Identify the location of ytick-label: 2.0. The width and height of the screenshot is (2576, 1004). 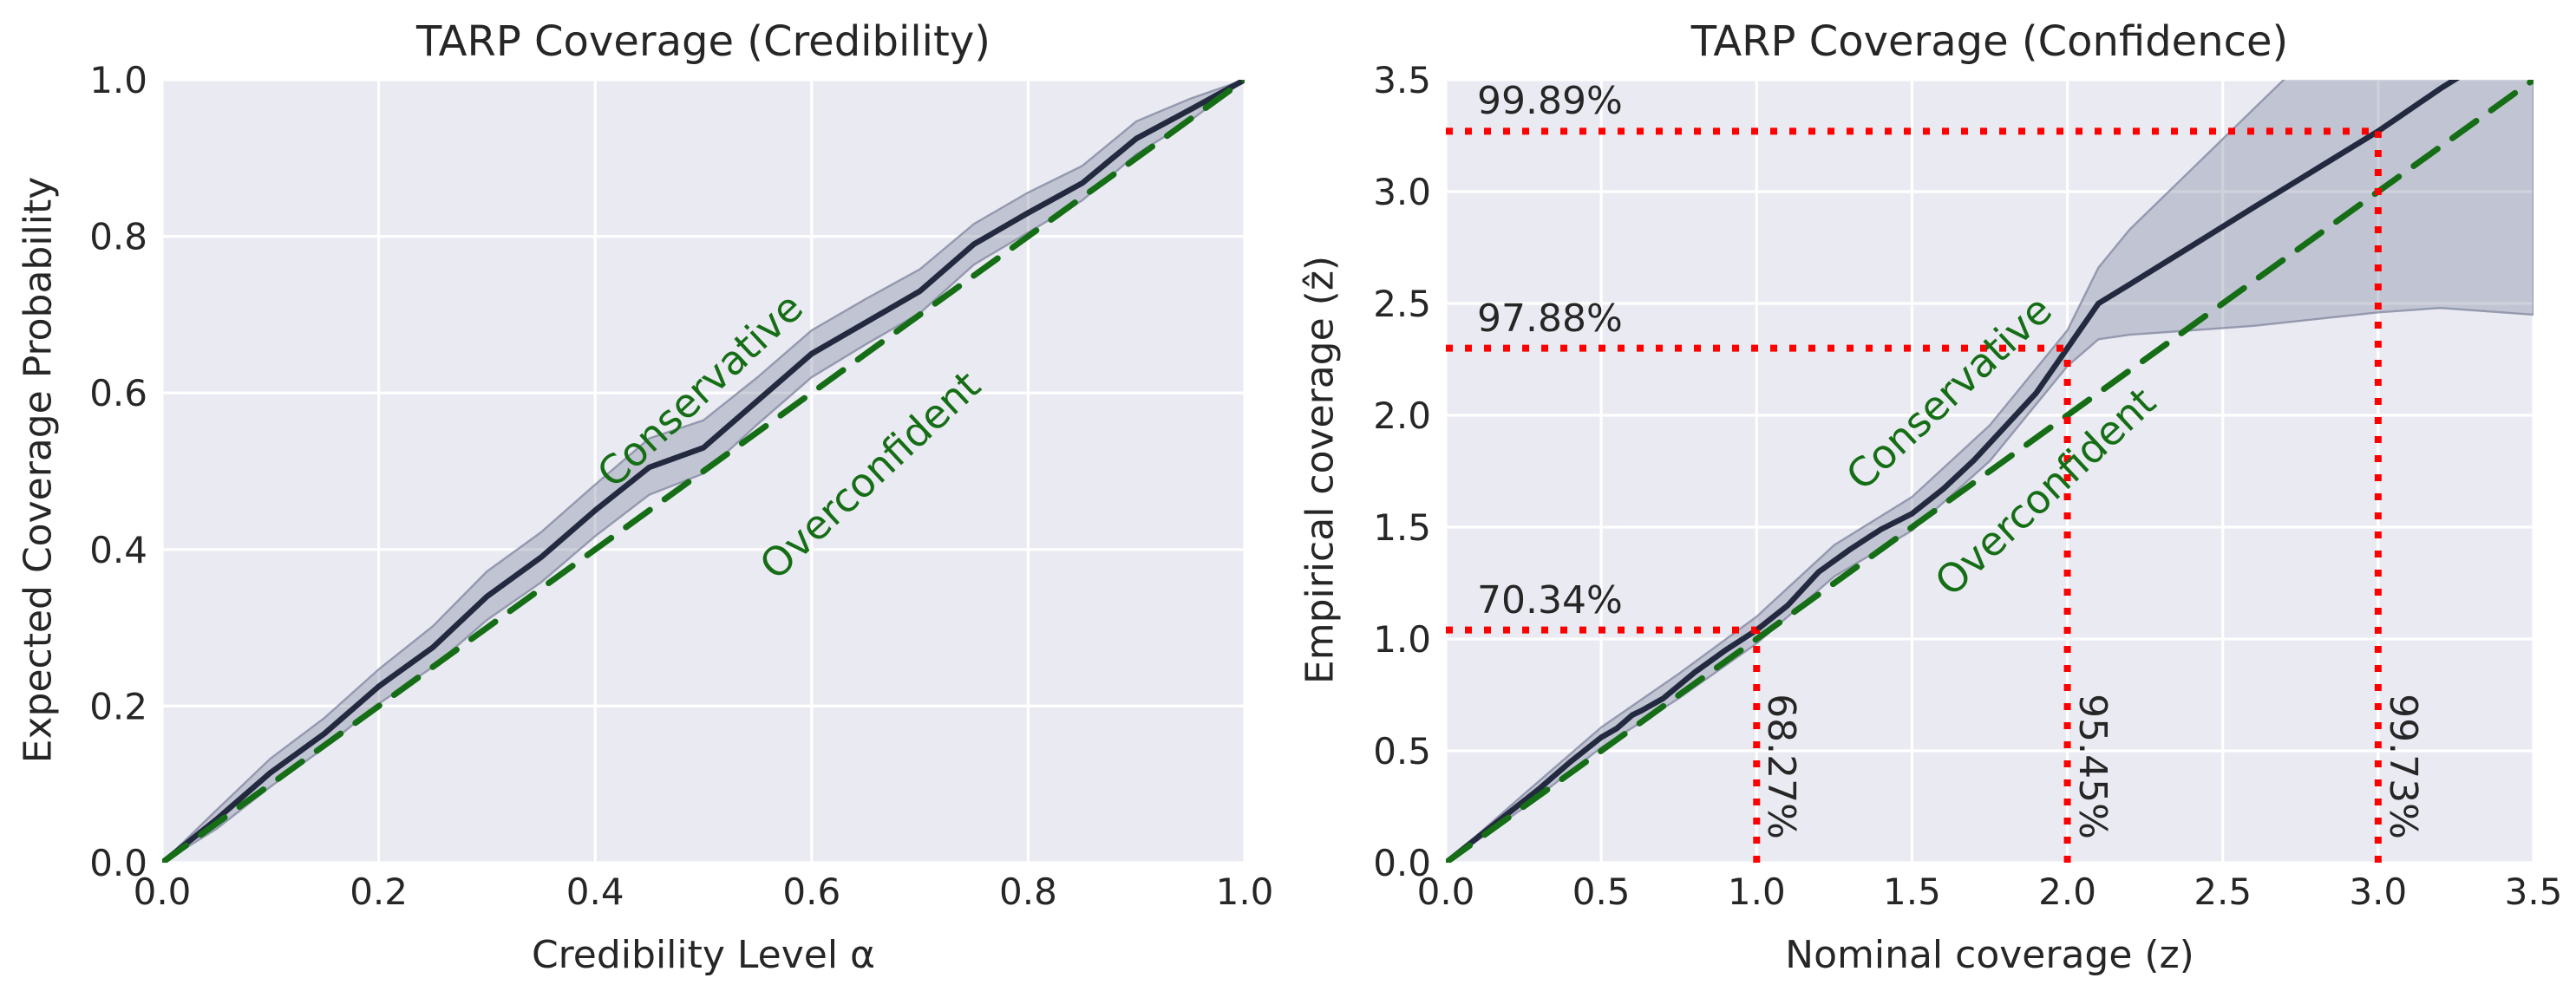
(1402, 416).